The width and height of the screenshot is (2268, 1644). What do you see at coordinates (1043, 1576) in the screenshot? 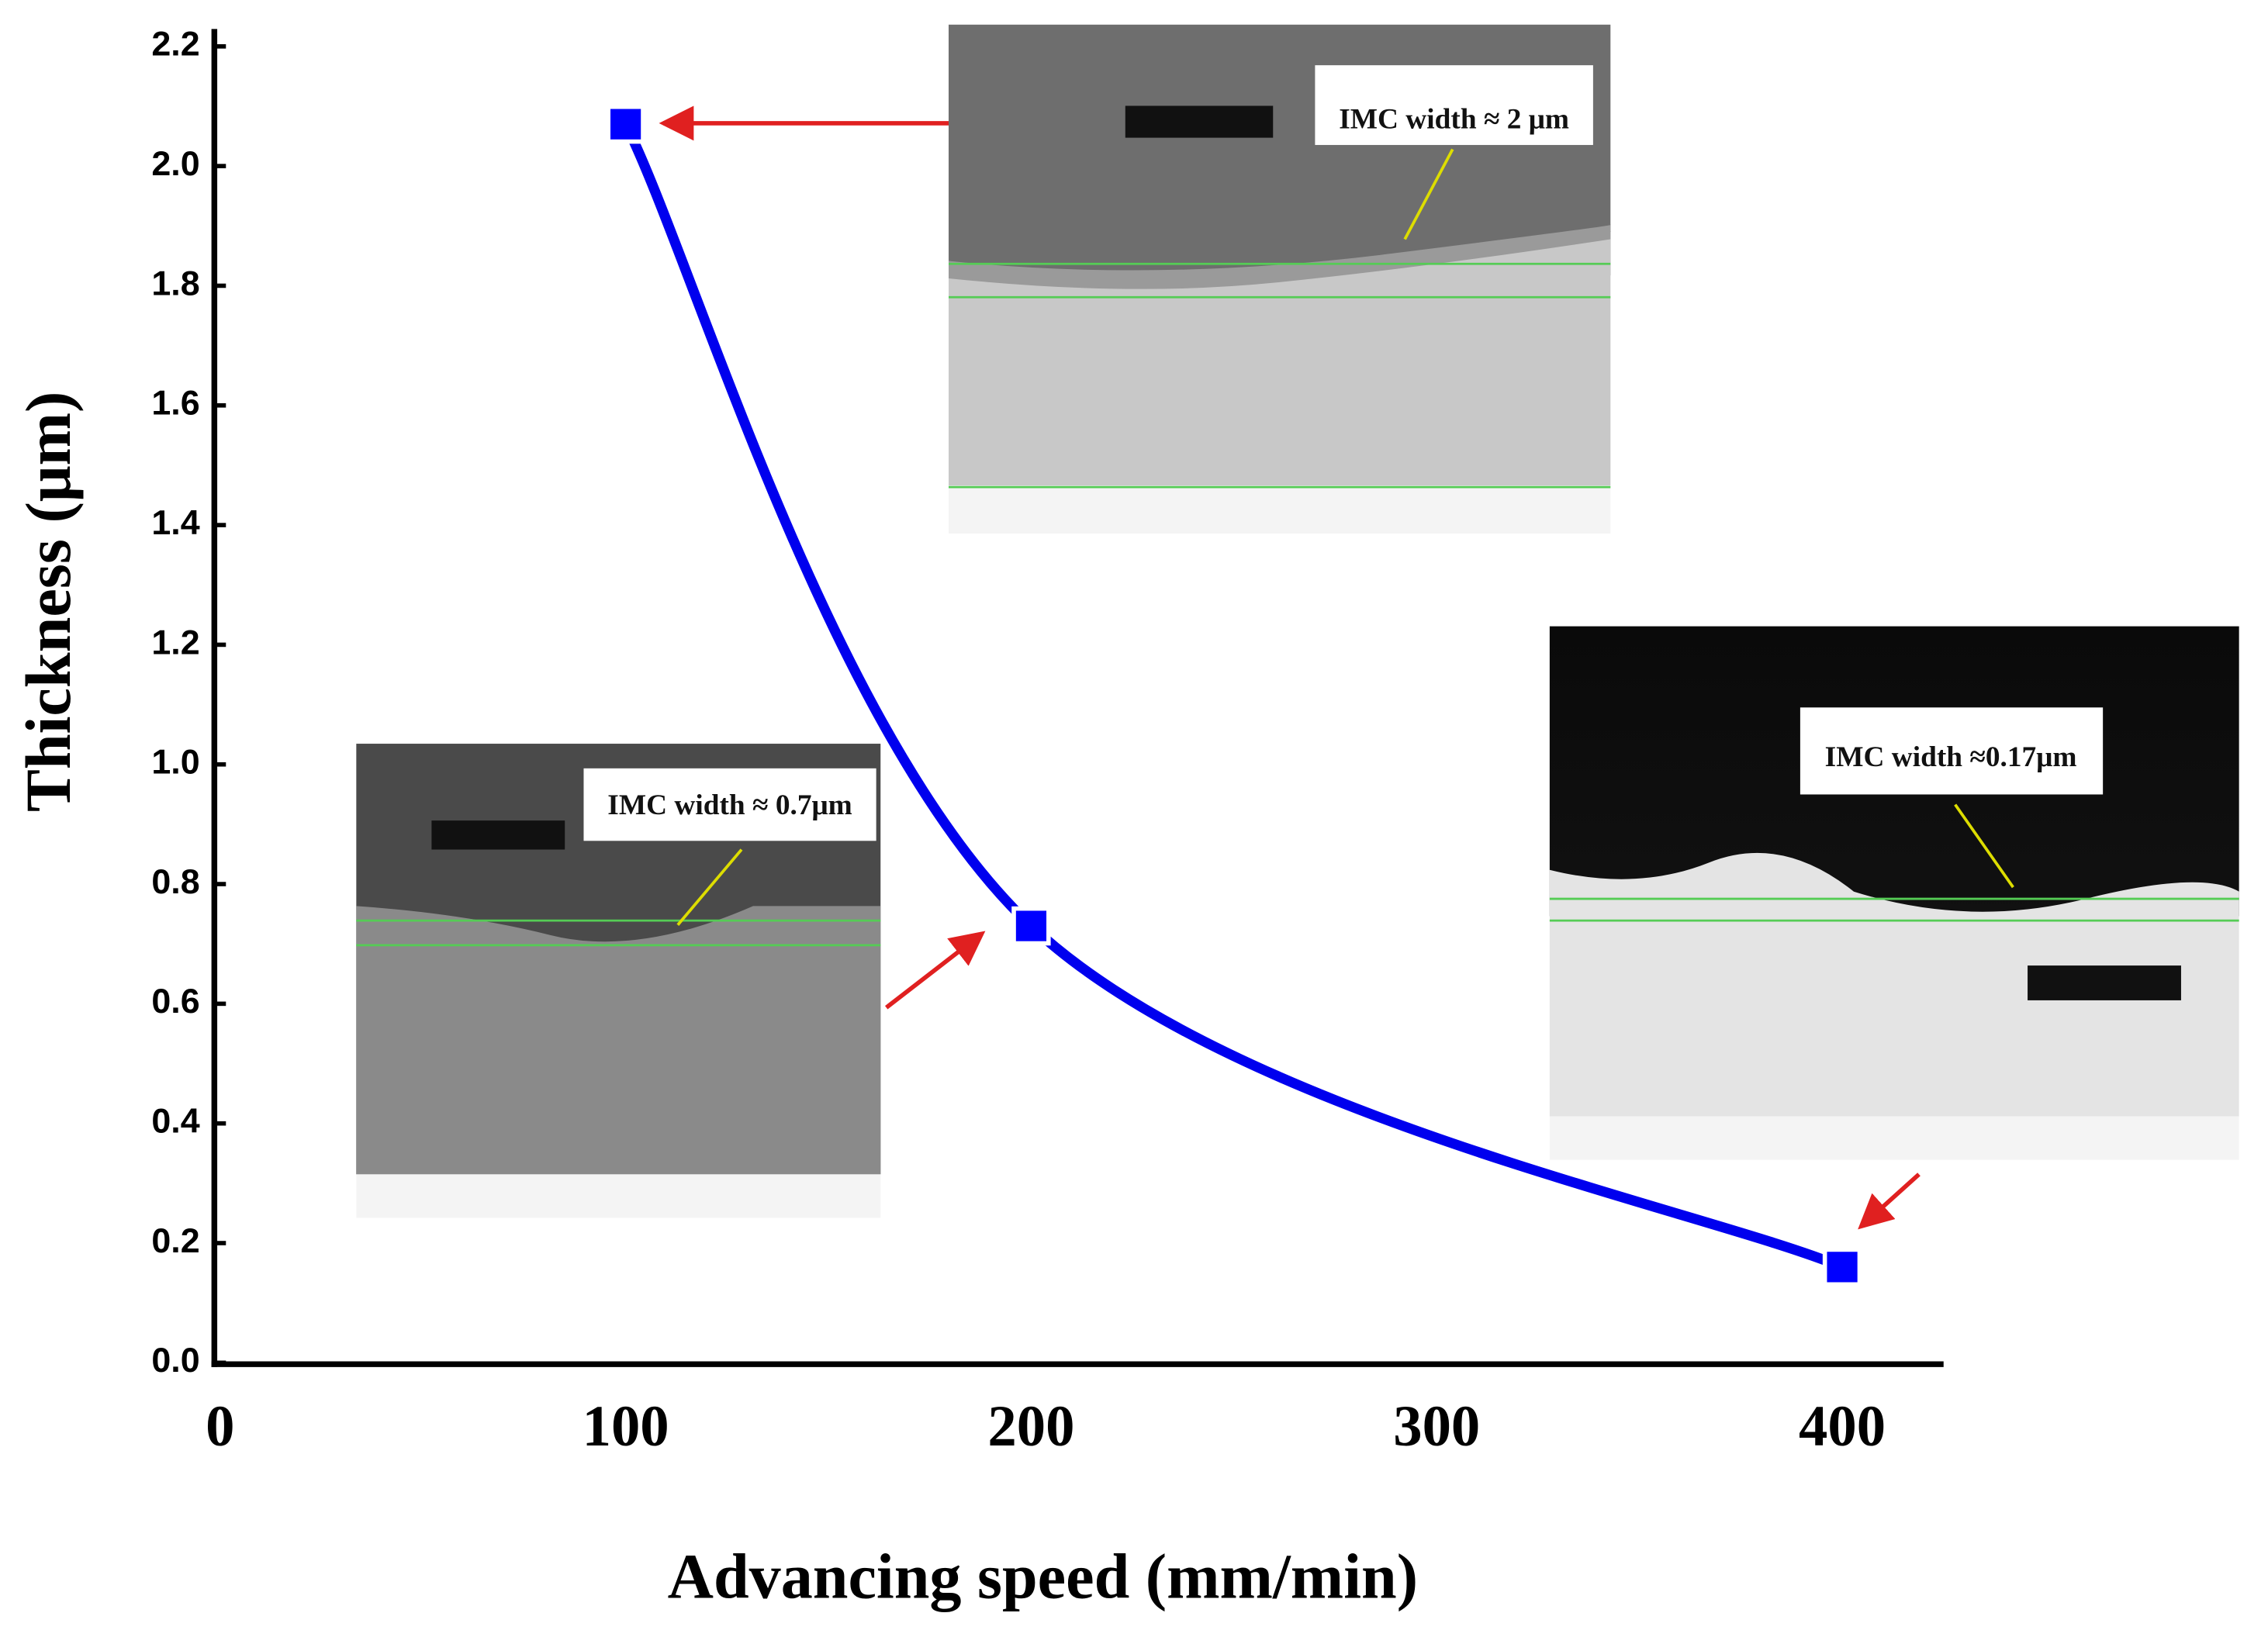
I see `x-axis-label: Advancing speed (mm/min)` at bounding box center [1043, 1576].